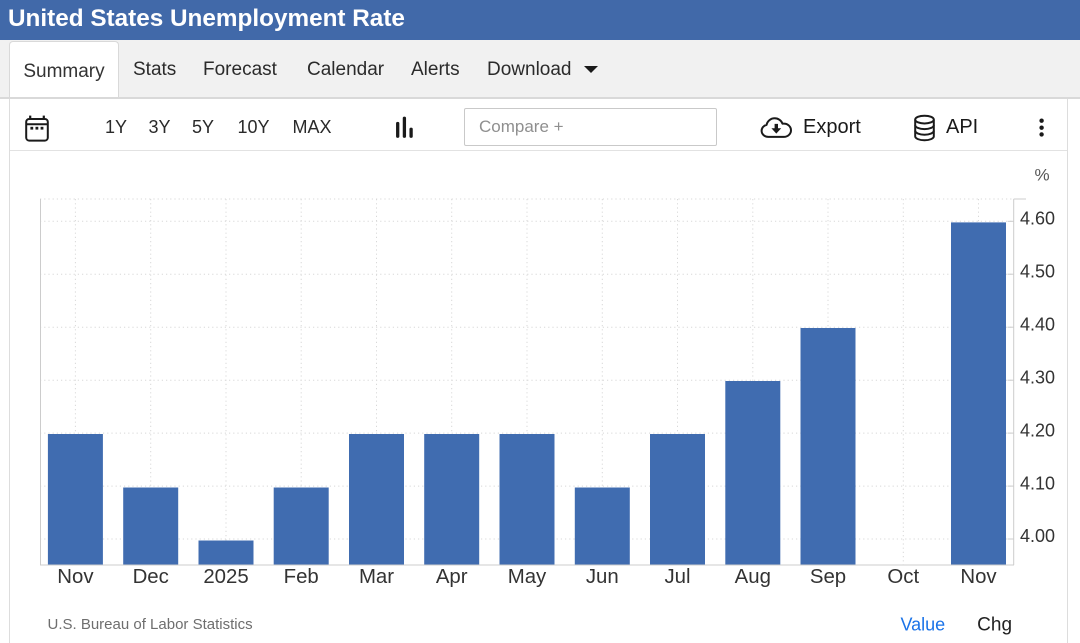  I want to click on svg-text: 4.40, so click(1037, 324).